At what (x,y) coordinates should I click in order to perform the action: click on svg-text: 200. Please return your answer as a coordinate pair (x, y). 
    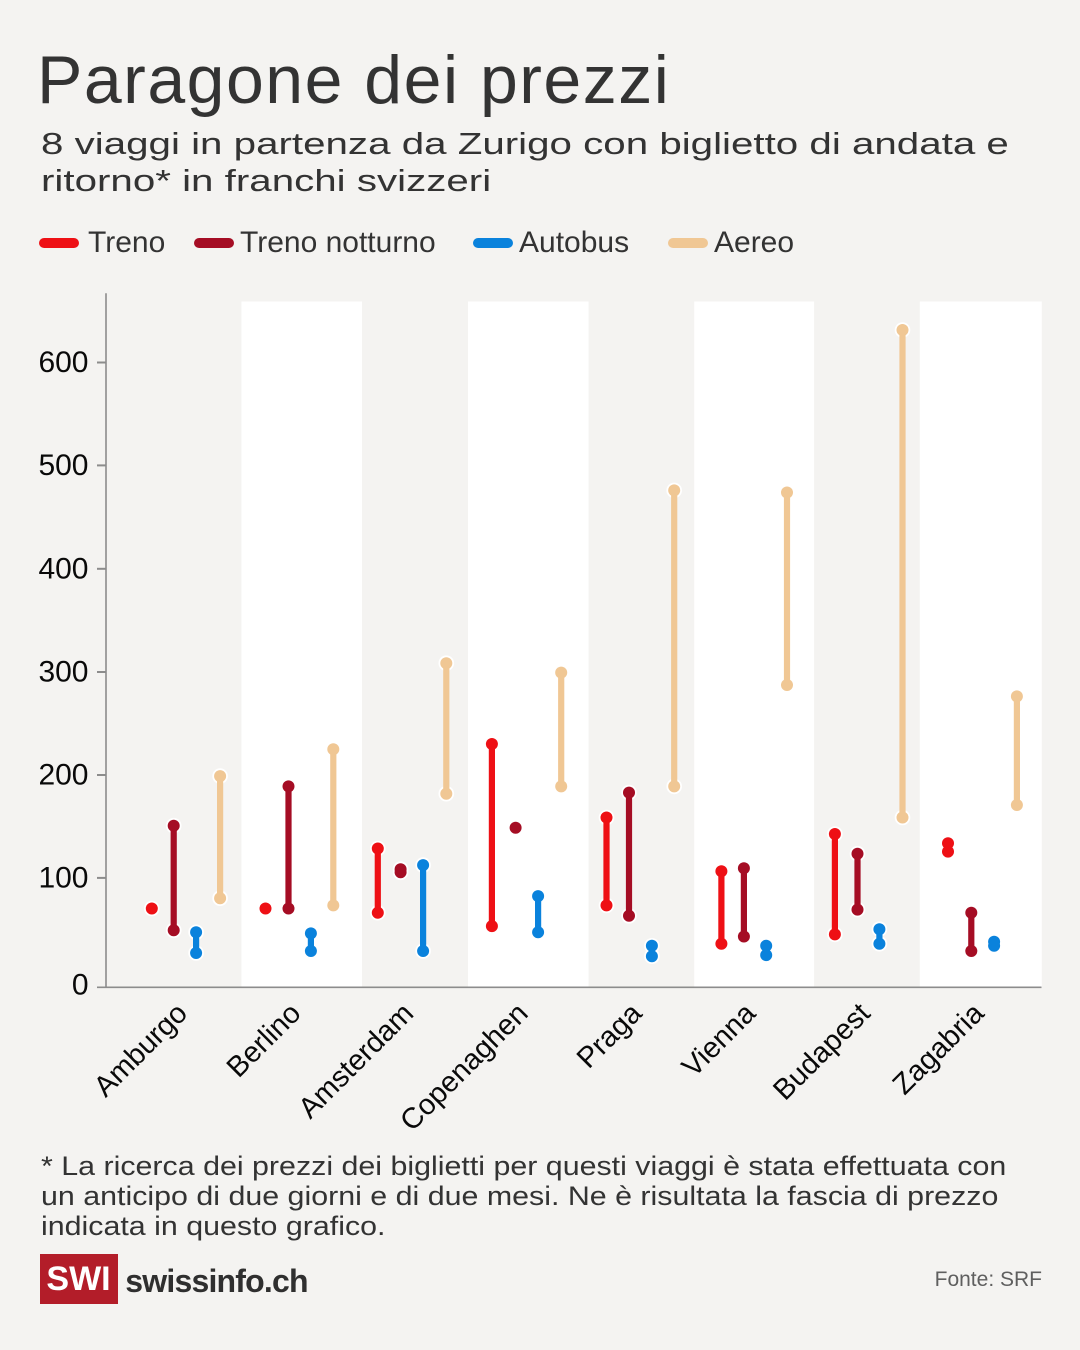
    Looking at the image, I should click on (63, 775).